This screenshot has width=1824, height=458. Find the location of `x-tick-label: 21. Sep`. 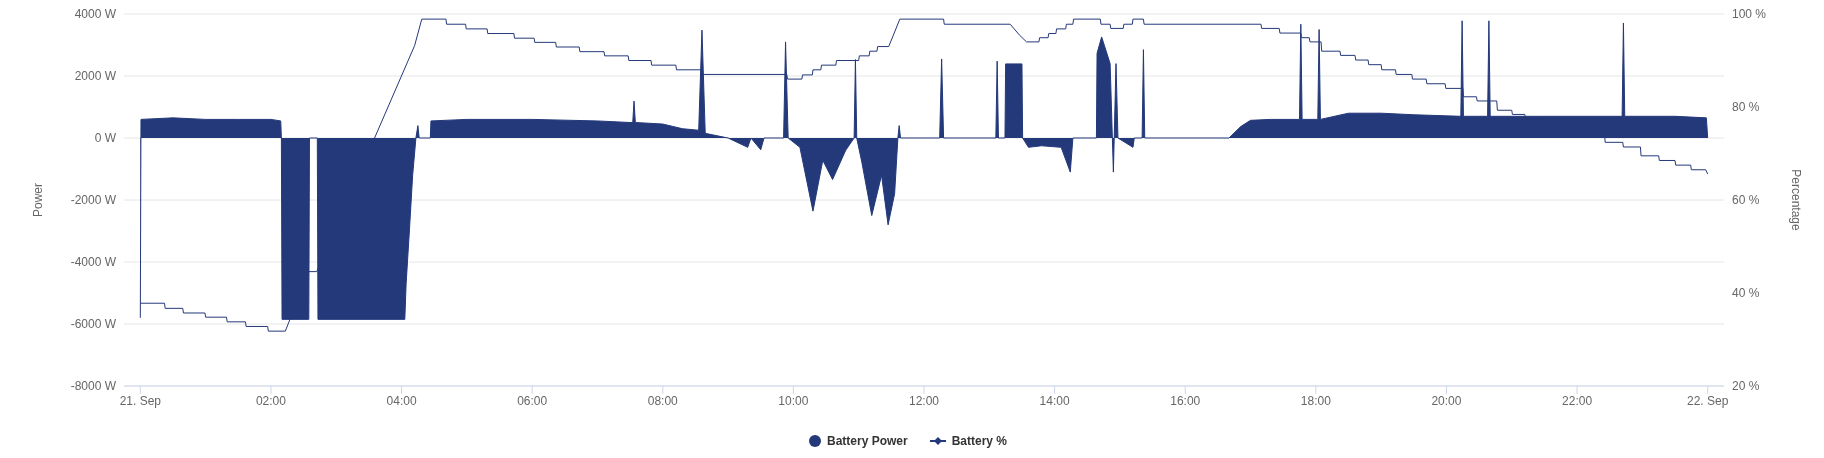

x-tick-label: 21. Sep is located at coordinates (140, 400).